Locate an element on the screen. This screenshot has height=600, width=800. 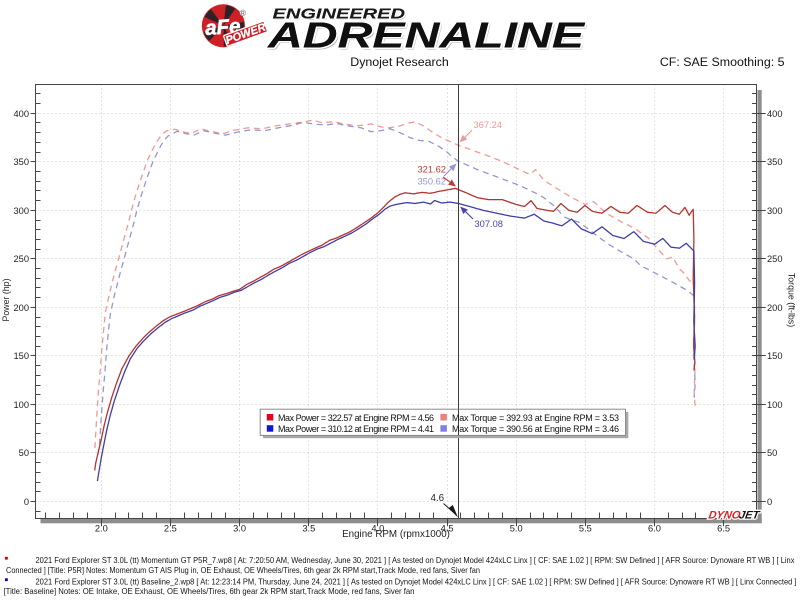
svg-text: Dynojet Research is located at coordinates (399, 62).